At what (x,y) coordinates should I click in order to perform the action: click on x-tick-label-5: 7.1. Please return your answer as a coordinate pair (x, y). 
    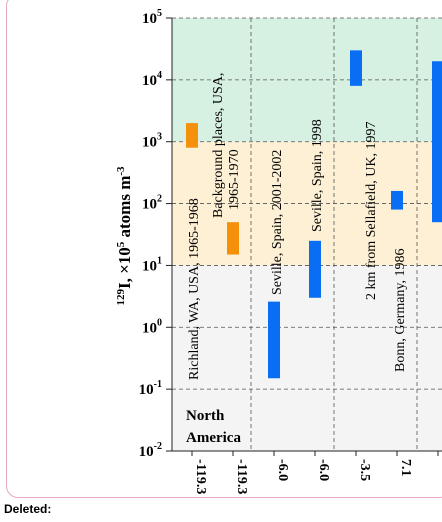
    Looking at the image, I should click on (405, 468).